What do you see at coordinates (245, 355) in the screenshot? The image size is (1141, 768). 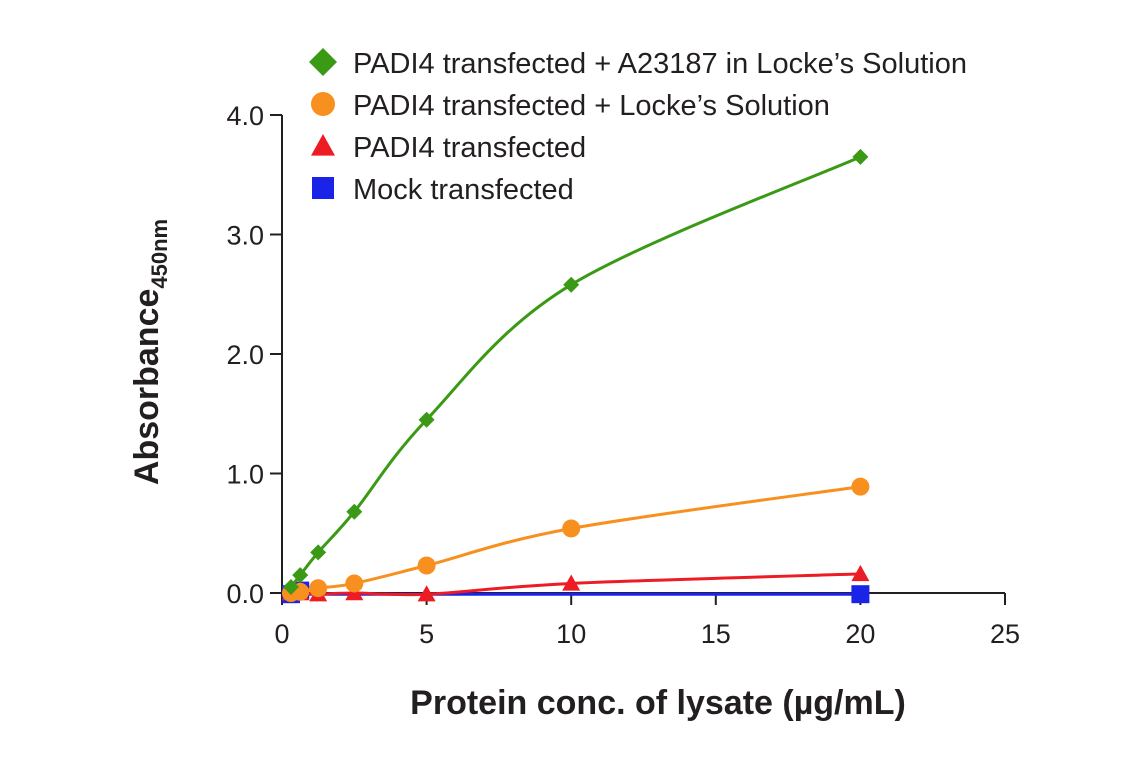 I see `y-tick-label: 2.0` at bounding box center [245, 355].